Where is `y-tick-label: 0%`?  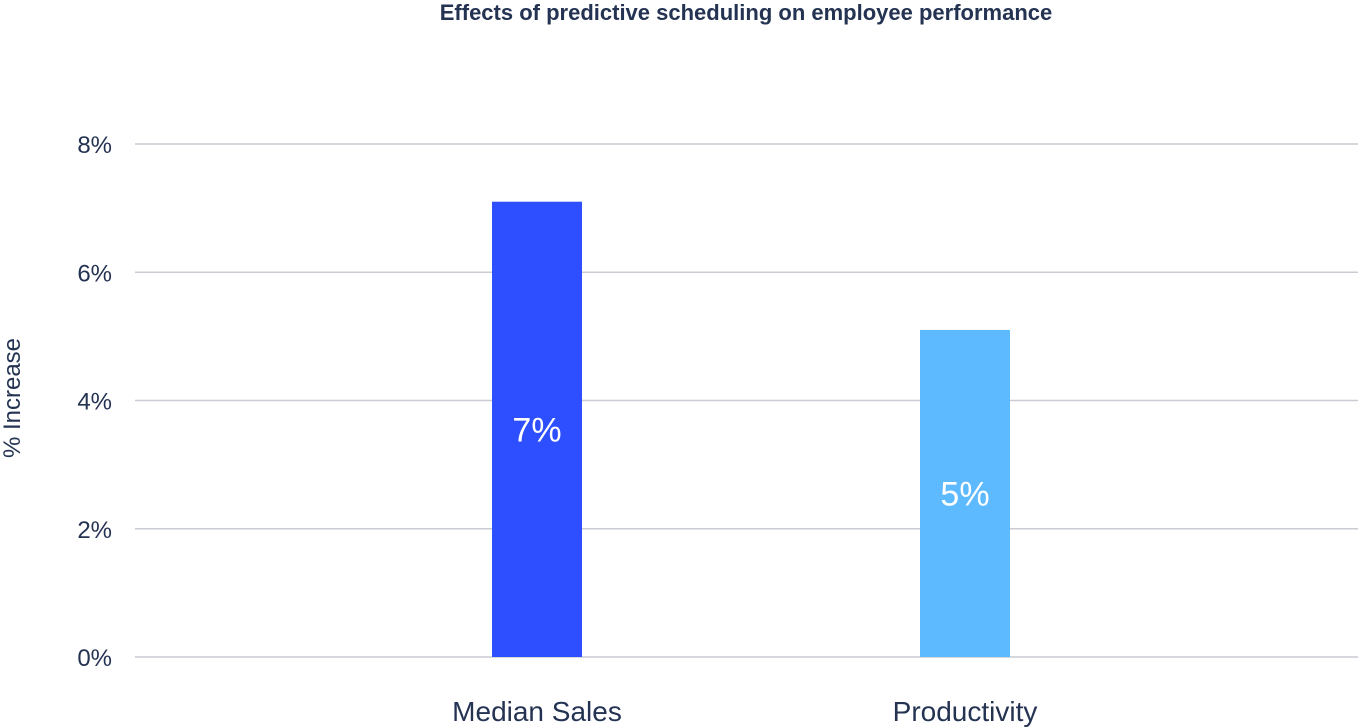 y-tick-label: 0% is located at coordinates (94, 658).